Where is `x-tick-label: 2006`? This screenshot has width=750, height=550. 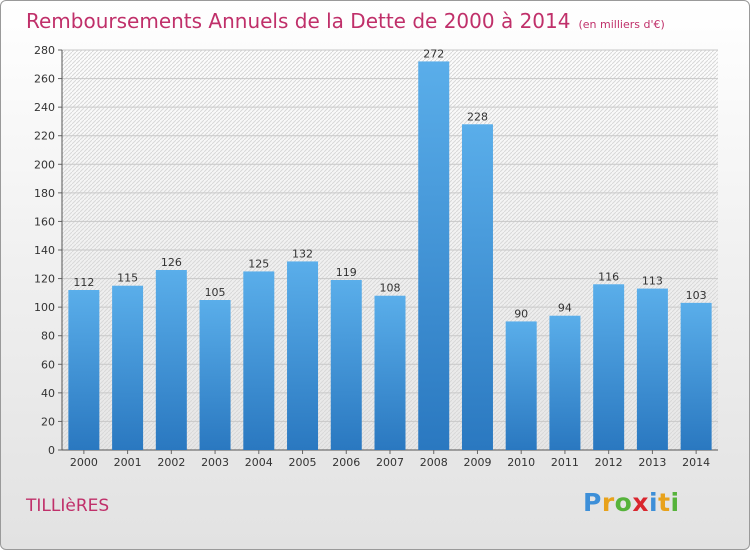
x-tick-label: 2006 is located at coordinates (346, 462).